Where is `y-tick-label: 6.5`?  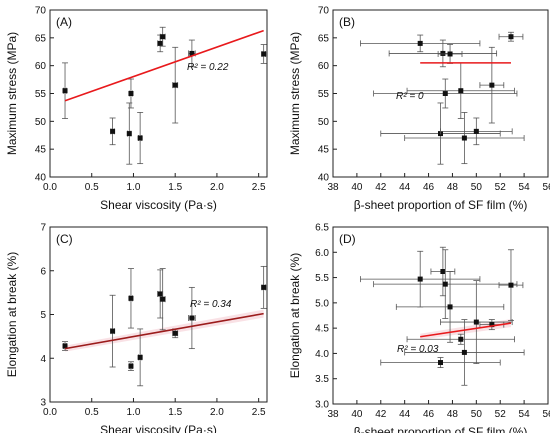
y-tick-label: 6.5 is located at coordinates (322, 228).